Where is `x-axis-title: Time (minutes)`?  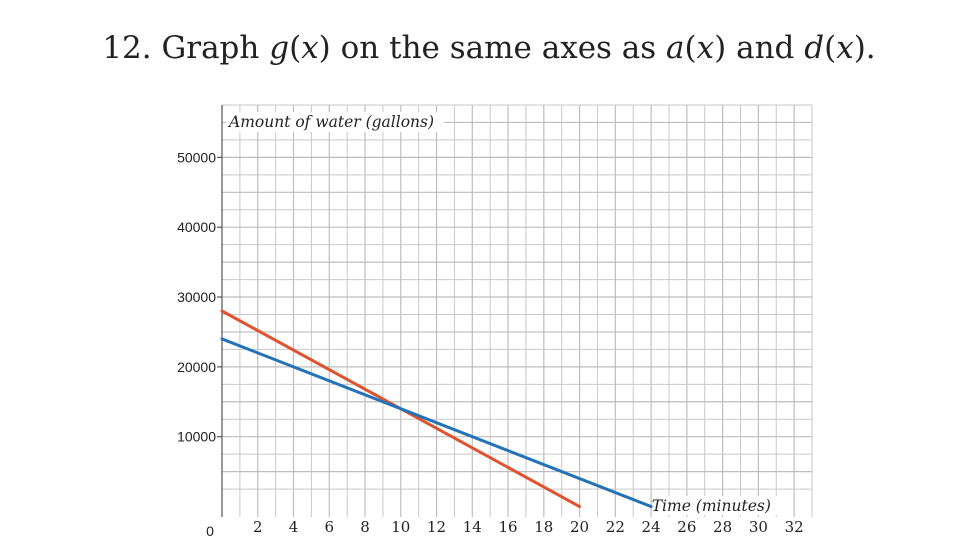
x-axis-title: Time (minutes) is located at coordinates (711, 506).